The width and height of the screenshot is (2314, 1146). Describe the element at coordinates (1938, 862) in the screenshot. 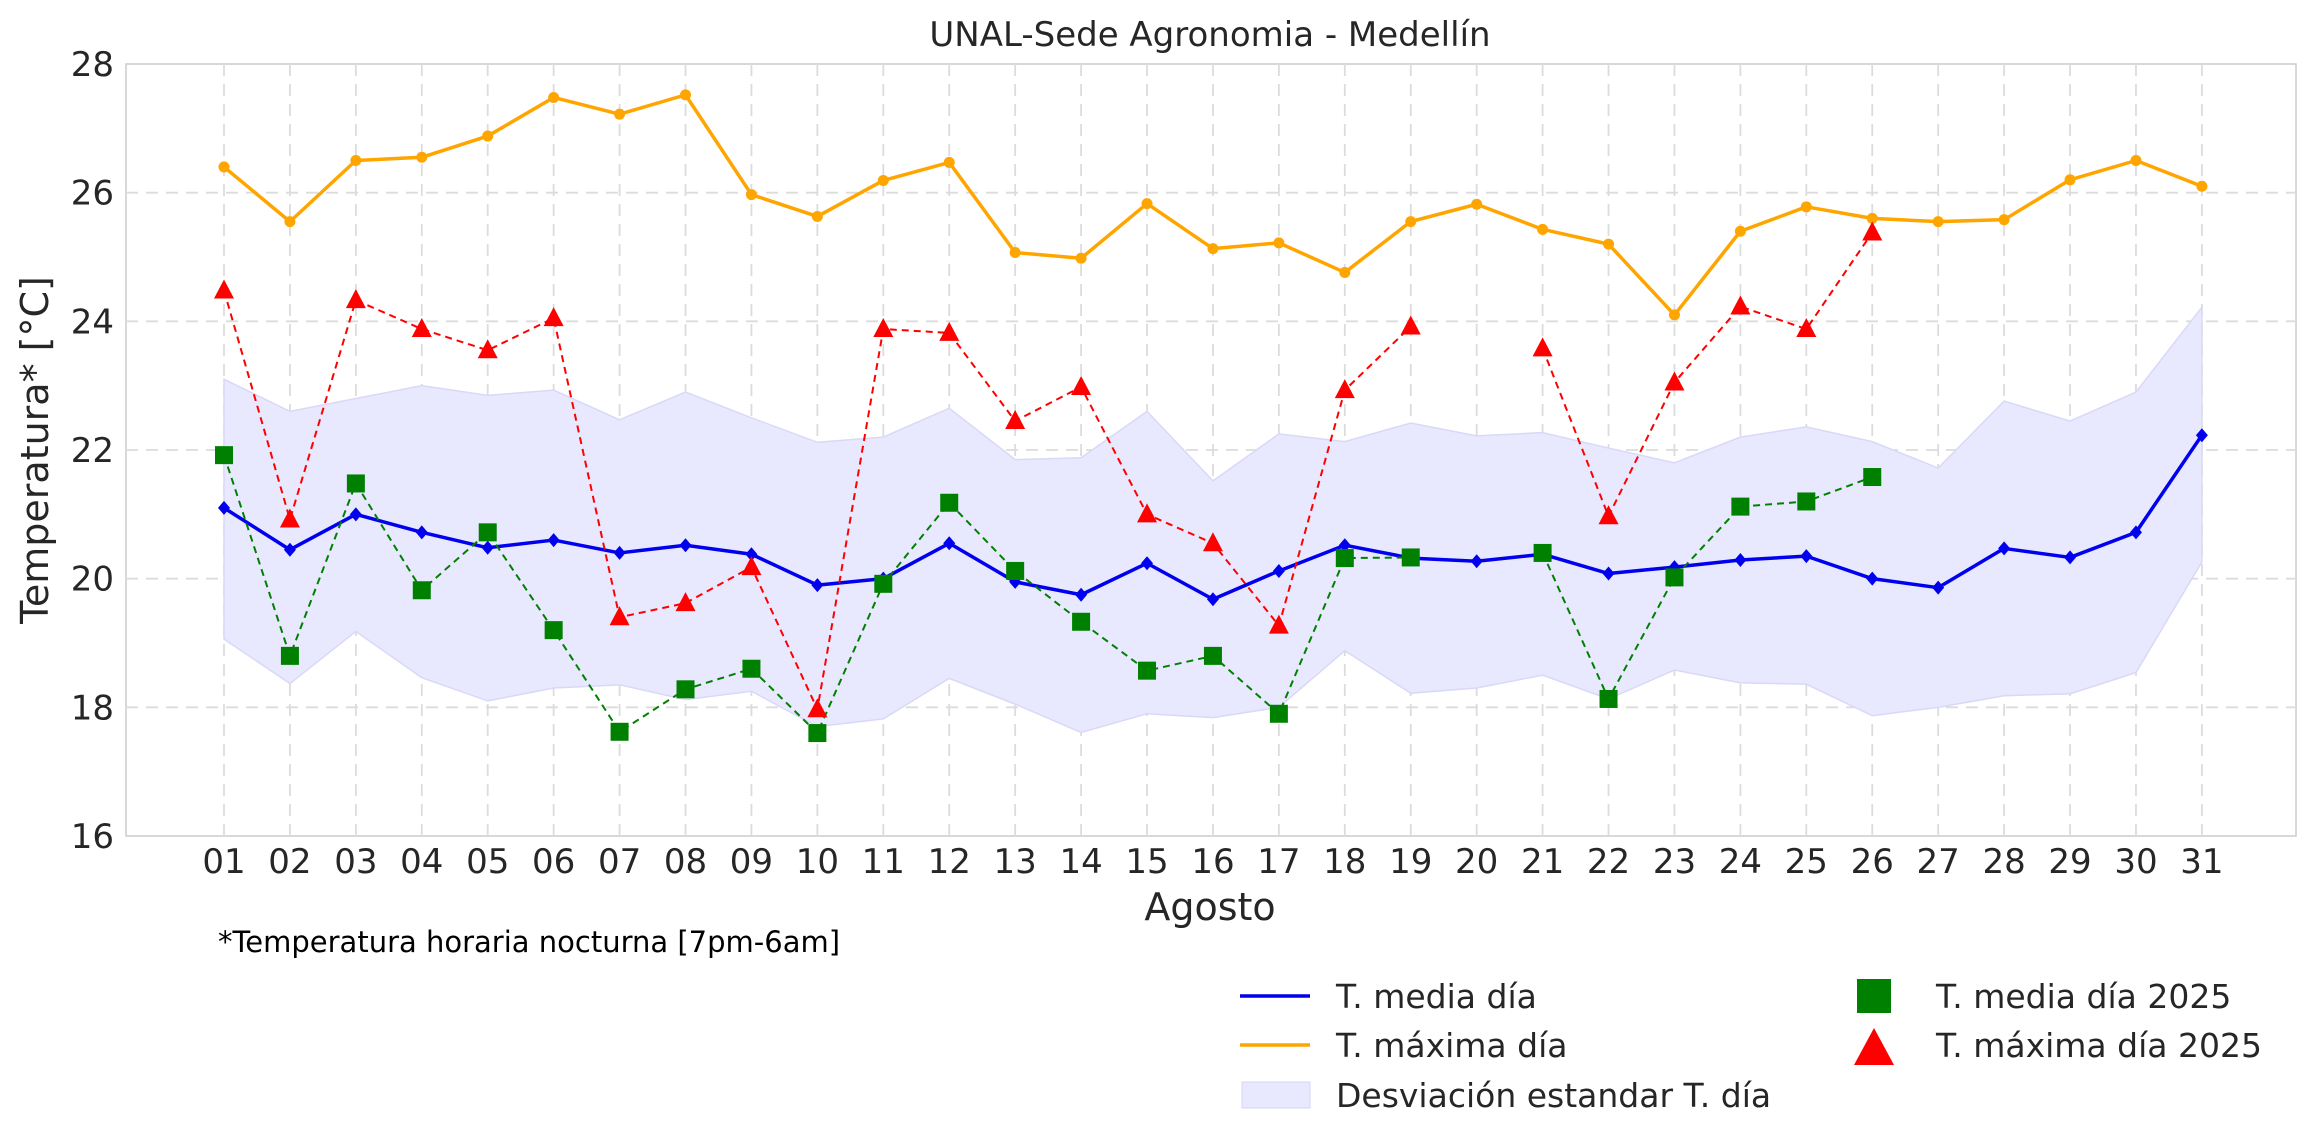

I see `x-tick-27: 27` at that location.